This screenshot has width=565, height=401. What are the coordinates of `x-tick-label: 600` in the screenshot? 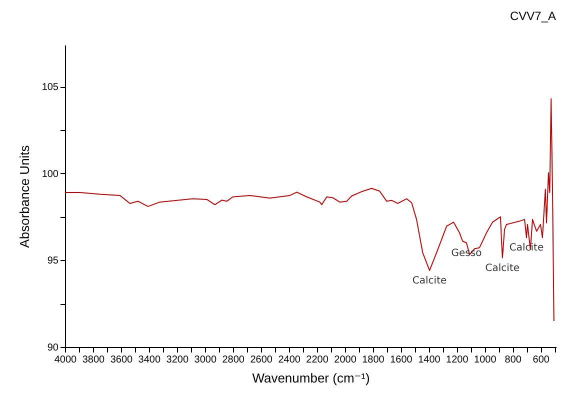 It's located at (541, 360).